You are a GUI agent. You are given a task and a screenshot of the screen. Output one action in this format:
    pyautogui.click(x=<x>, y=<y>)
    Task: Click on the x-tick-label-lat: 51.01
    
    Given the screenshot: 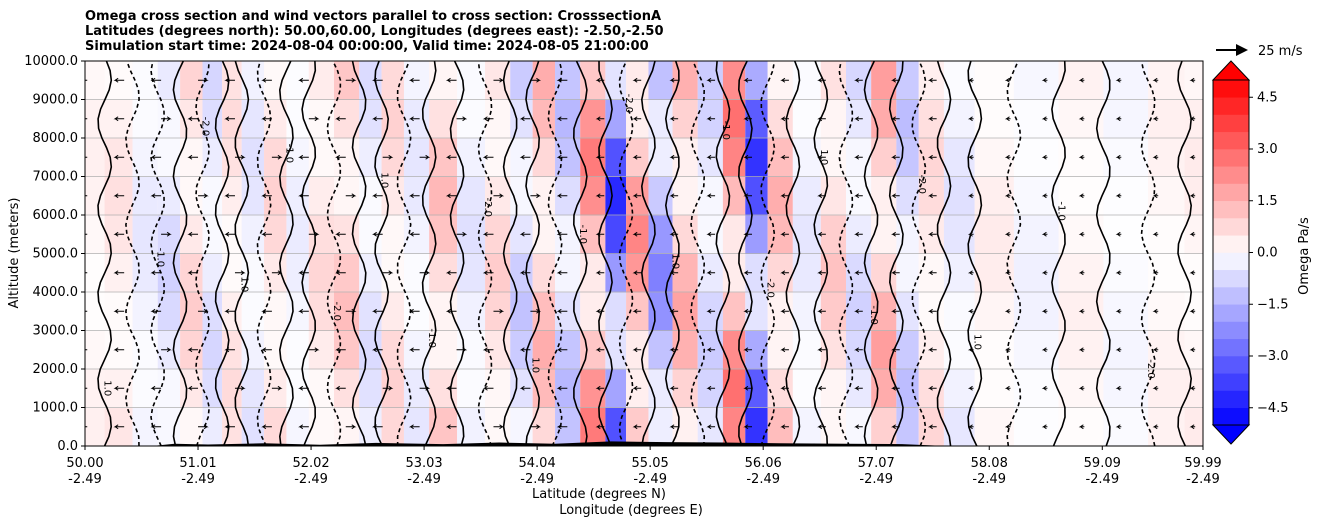 What is the action you would take?
    pyautogui.click(x=197, y=463)
    